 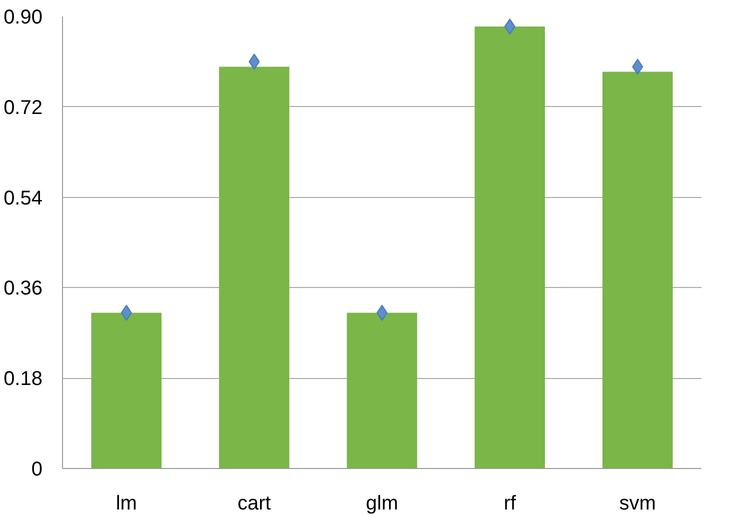 What do you see at coordinates (126, 503) in the screenshot?
I see `x-tick-label: lm` at bounding box center [126, 503].